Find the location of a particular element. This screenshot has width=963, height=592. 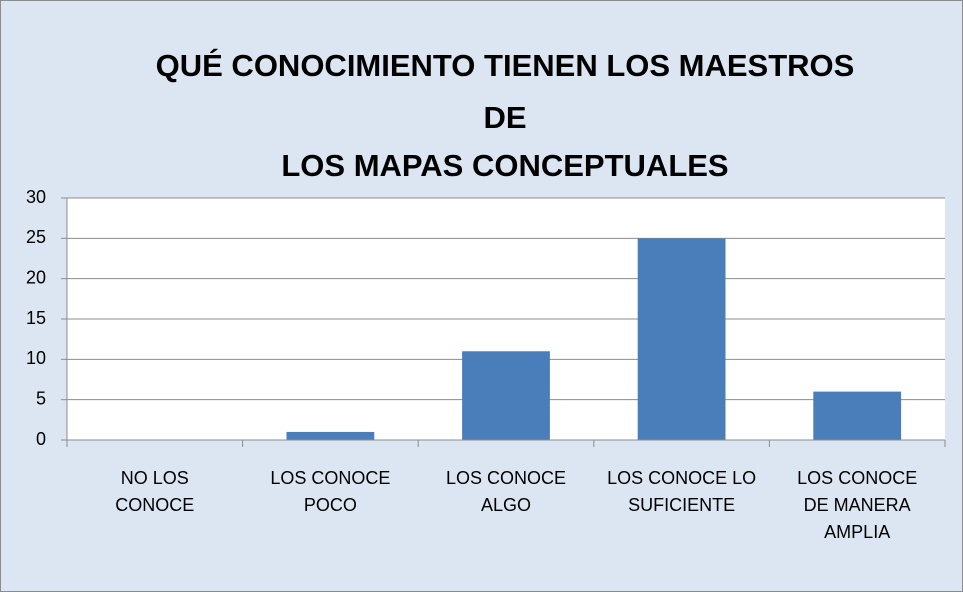

y-tick-label: 0 is located at coordinates (41, 439).